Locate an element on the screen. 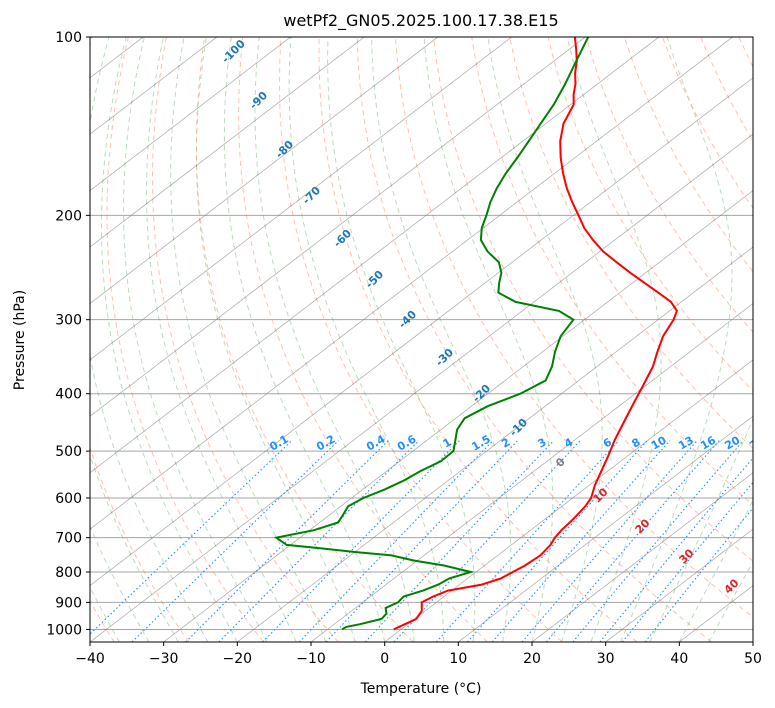 Image resolution: width=775 pixels, height=708 pixels. x-tick-label: 0 is located at coordinates (384, 659).